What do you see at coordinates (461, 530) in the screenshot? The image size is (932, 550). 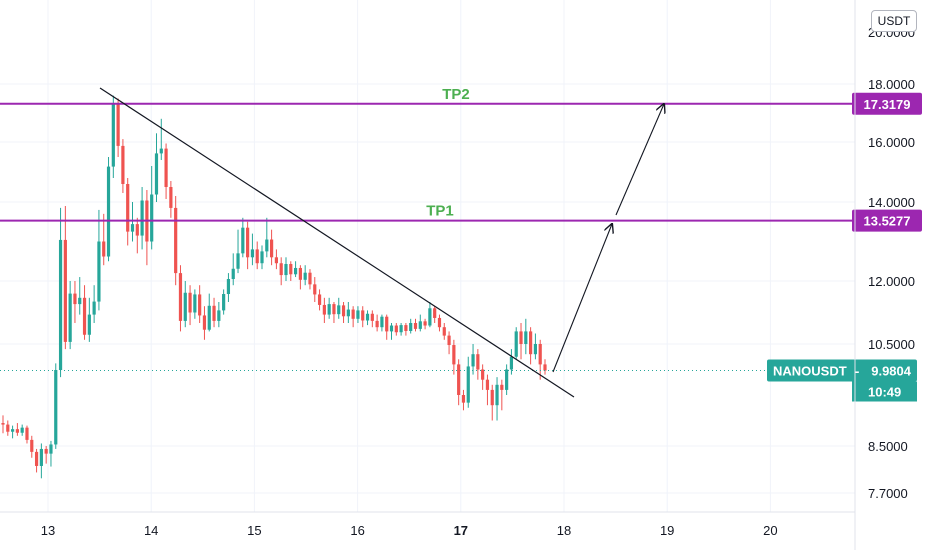 I see `x-tick-label: 17` at bounding box center [461, 530].